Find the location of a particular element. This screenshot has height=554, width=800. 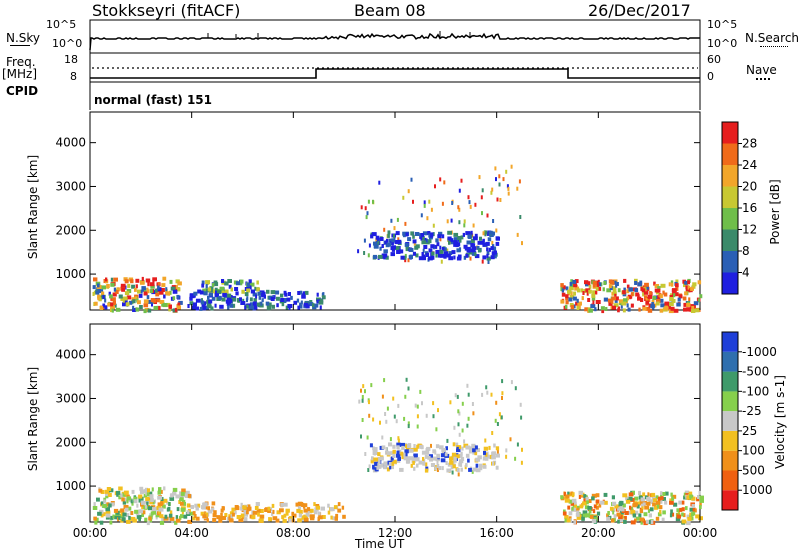

freq-label: Freq. is located at coordinates (21, 62).